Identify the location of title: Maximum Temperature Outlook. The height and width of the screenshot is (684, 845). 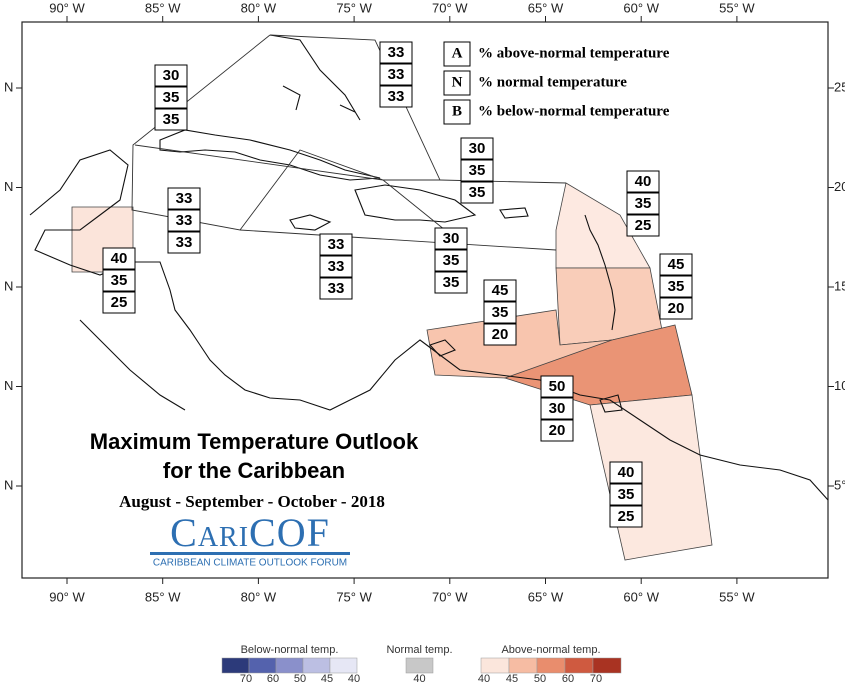
(254, 441).